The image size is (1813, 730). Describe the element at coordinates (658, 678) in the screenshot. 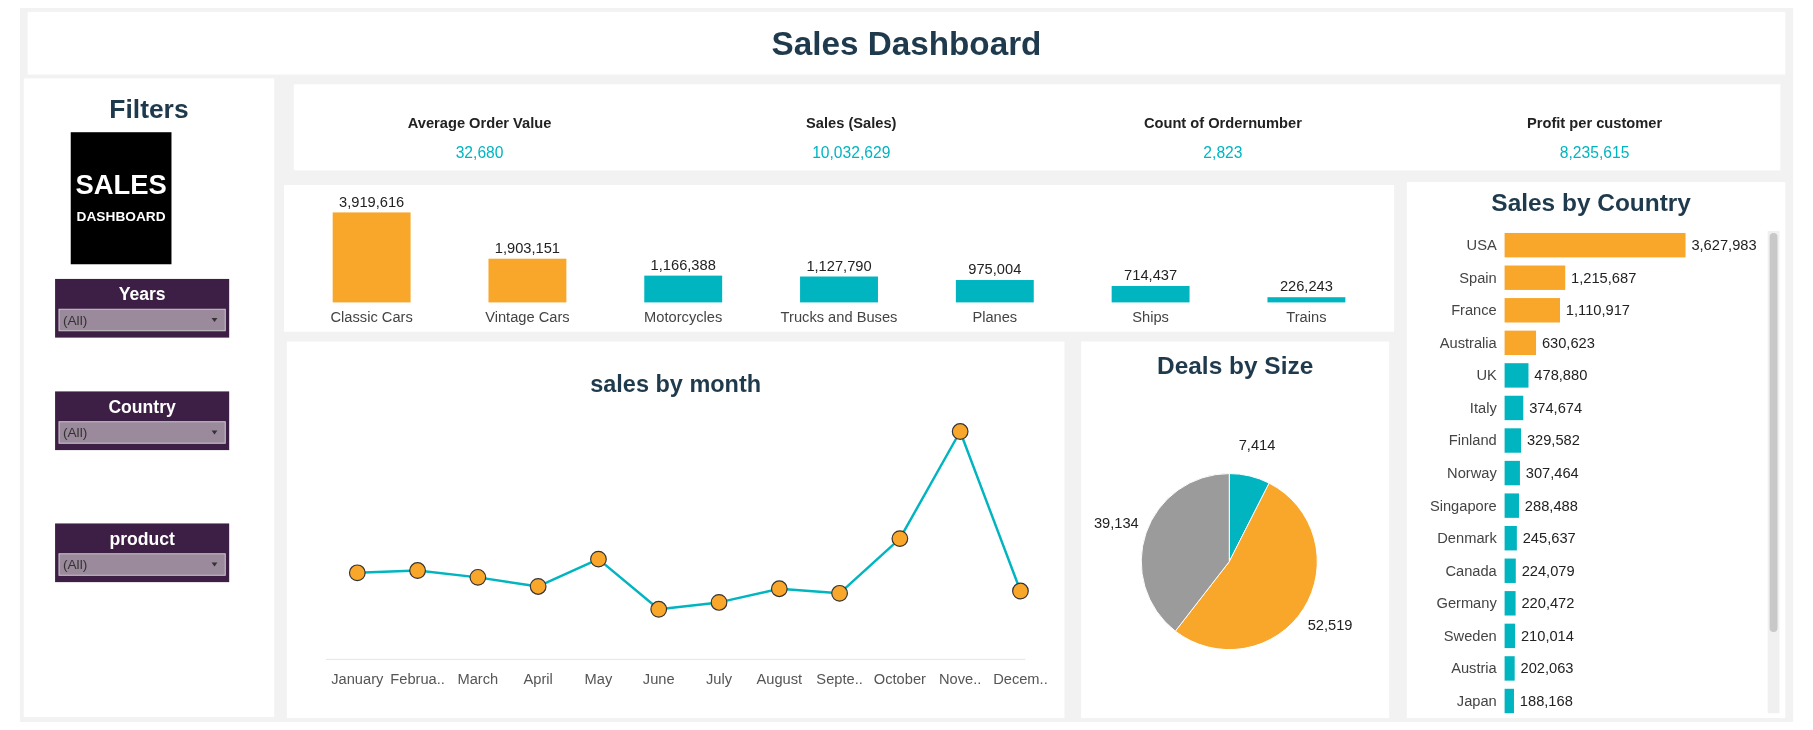

I see `x-tick-label: June` at that location.